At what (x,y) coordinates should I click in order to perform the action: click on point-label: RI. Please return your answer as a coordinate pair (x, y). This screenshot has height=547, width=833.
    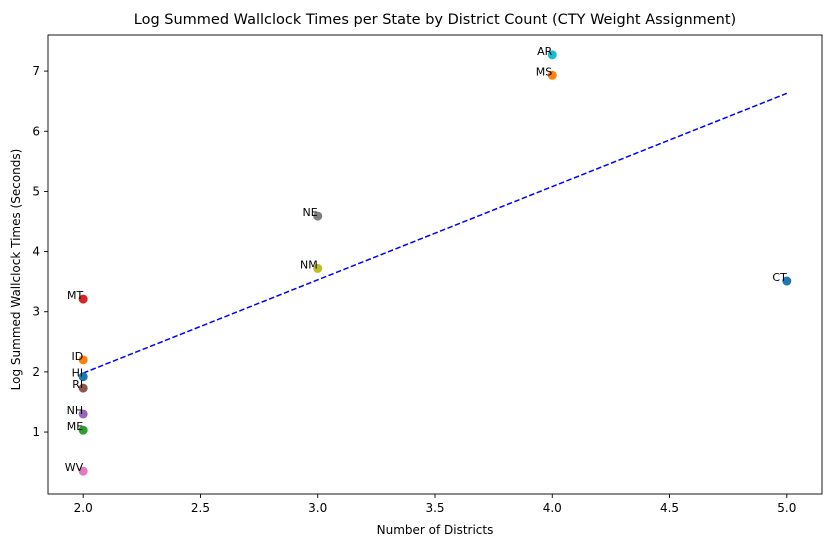
    Looking at the image, I should click on (77, 384).